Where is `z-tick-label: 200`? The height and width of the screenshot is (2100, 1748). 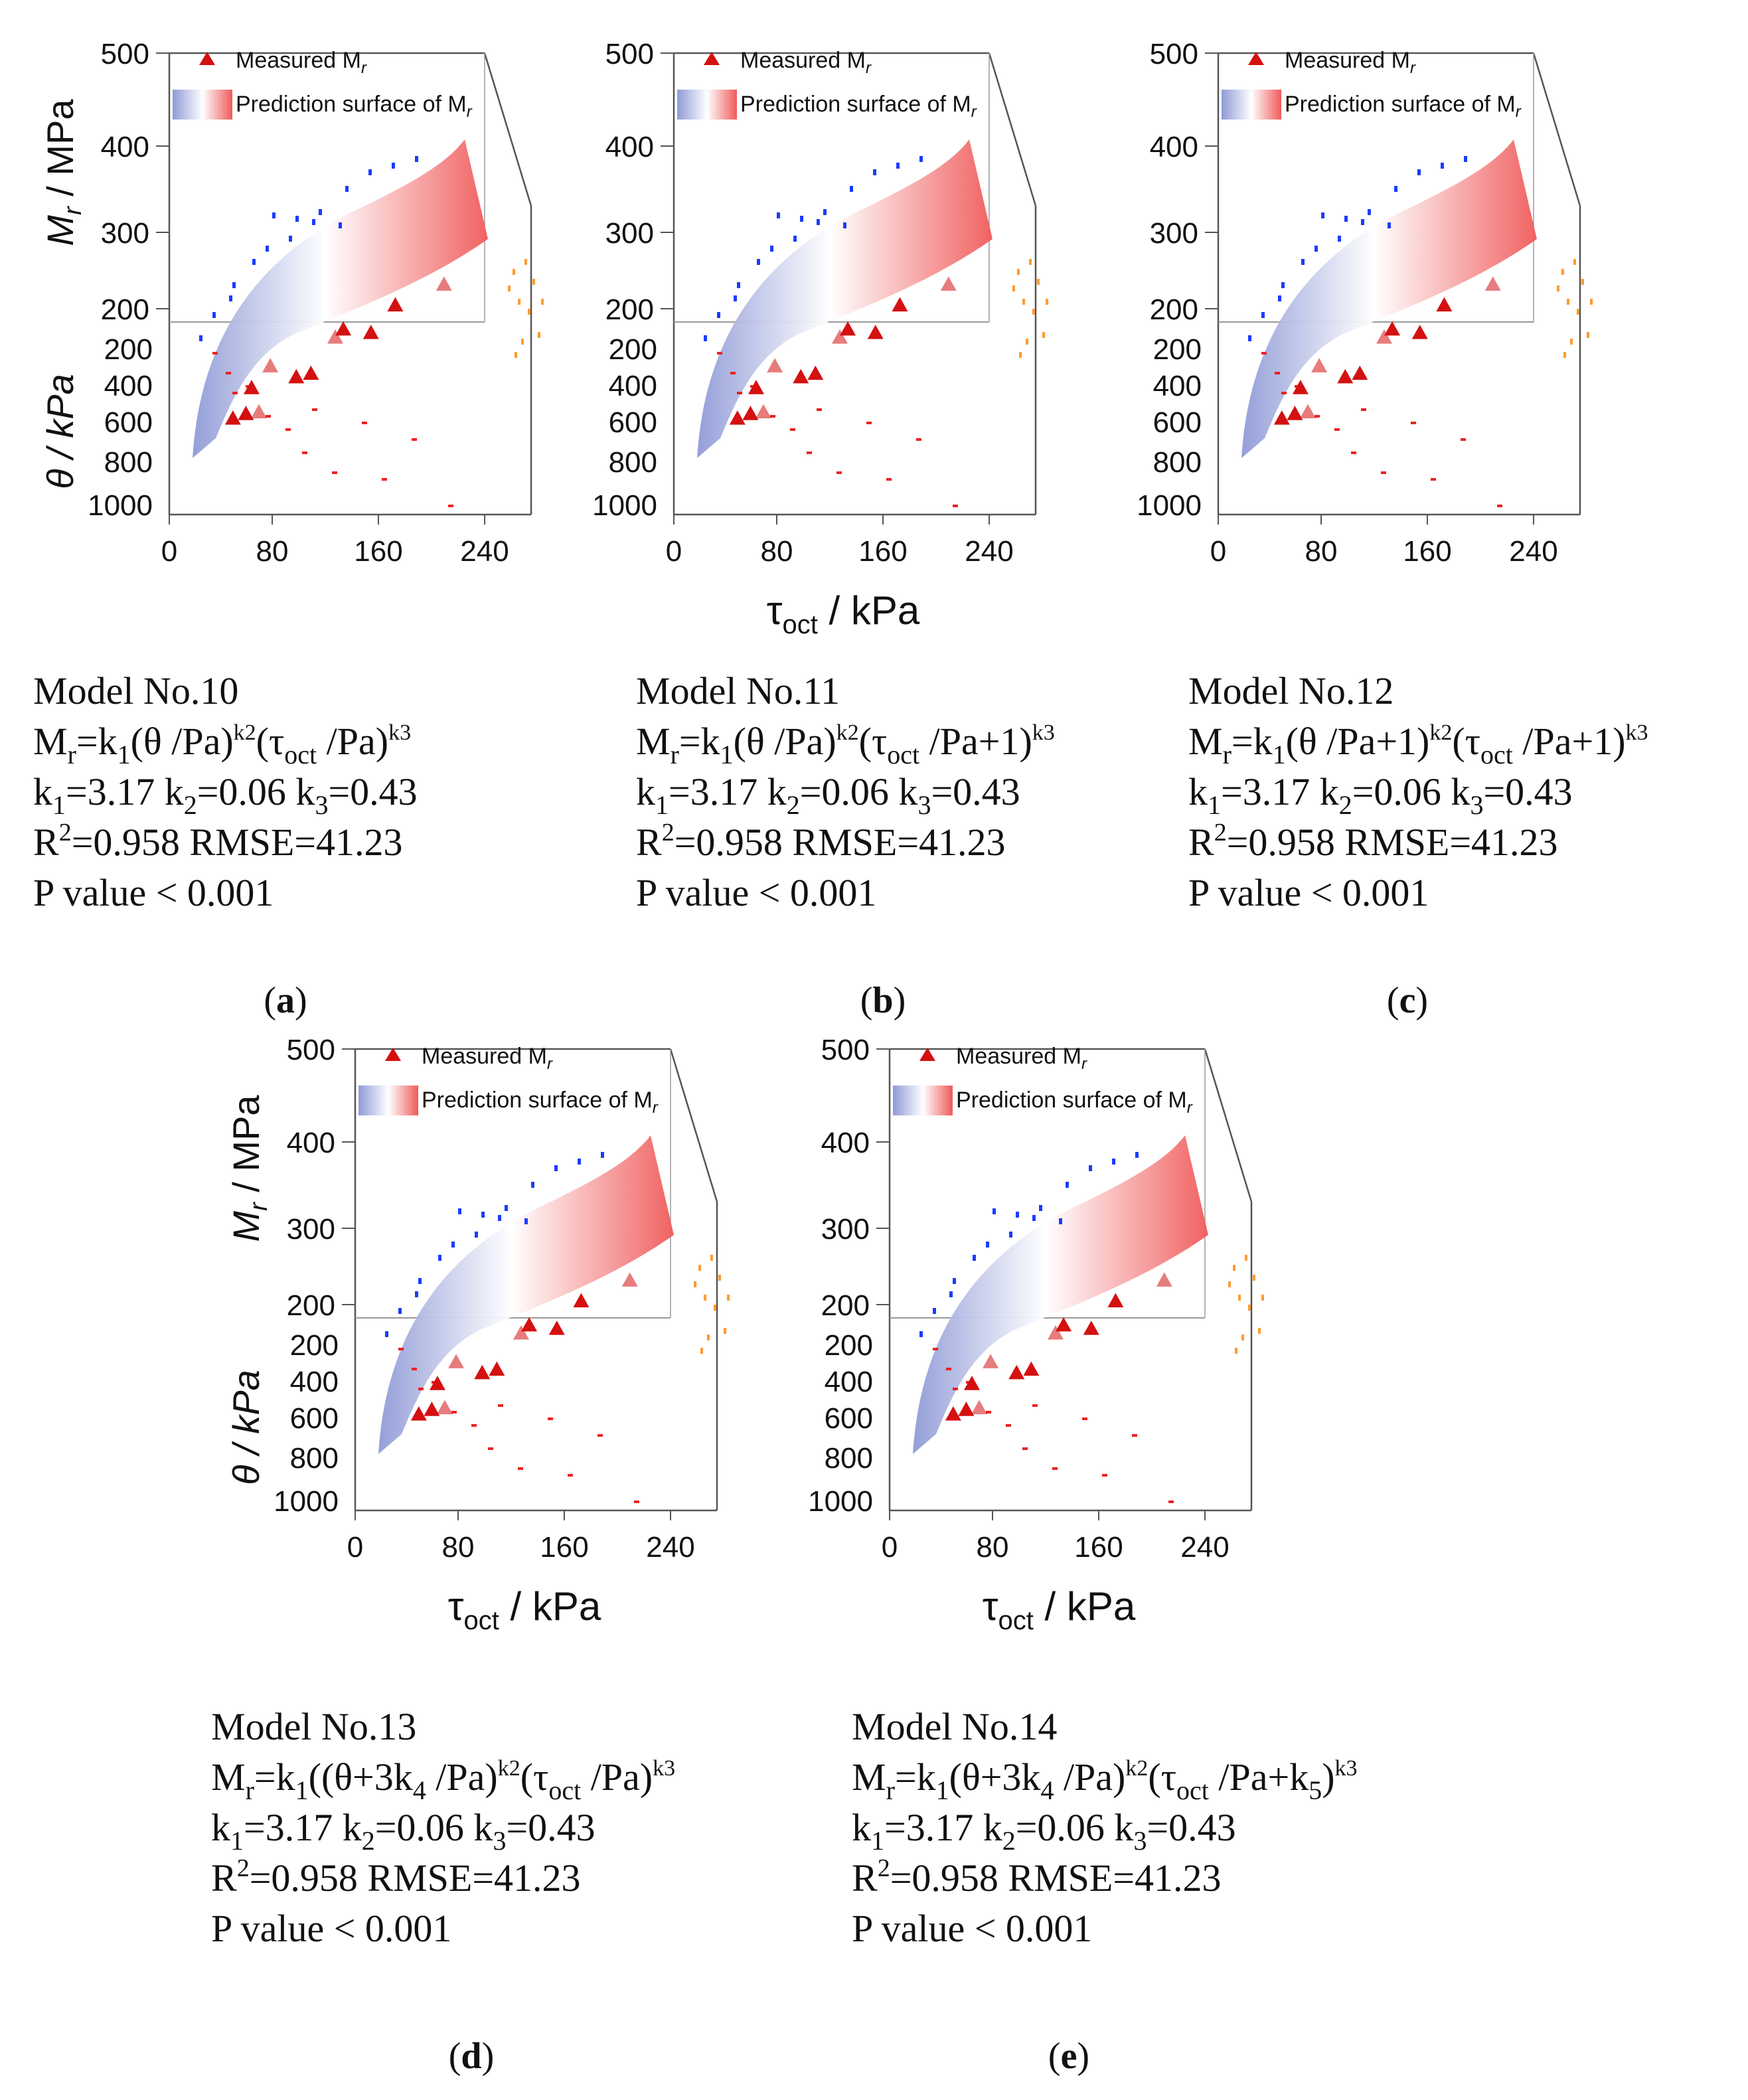
z-tick-label: 200 is located at coordinates (1177, 349).